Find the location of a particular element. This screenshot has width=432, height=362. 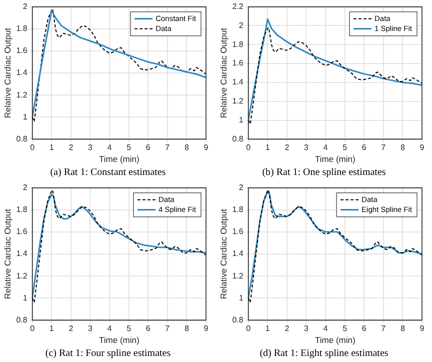

y-tick-label: 2.2 is located at coordinates (238, 7).